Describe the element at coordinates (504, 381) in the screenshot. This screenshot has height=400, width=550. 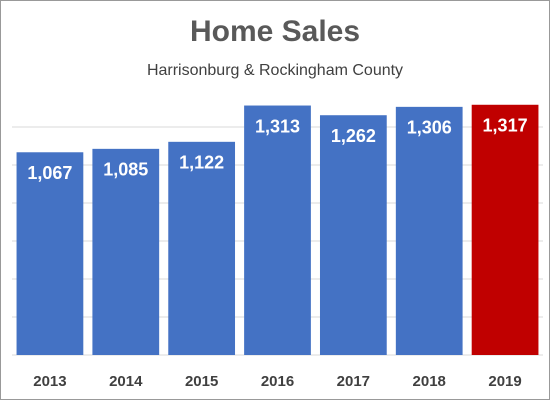
I see `x-tick-label: 2019` at that location.